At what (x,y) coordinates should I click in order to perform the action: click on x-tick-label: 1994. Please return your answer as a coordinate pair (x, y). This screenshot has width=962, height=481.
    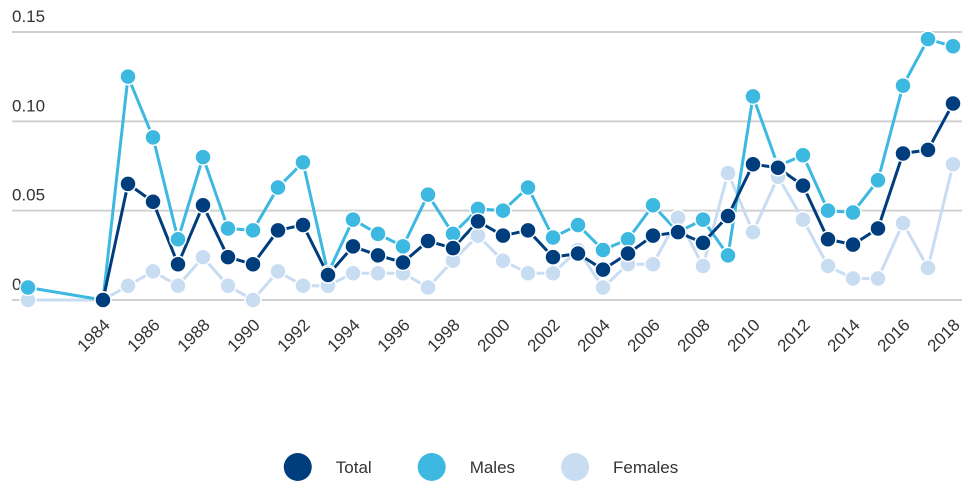
    Looking at the image, I should click on (344, 335).